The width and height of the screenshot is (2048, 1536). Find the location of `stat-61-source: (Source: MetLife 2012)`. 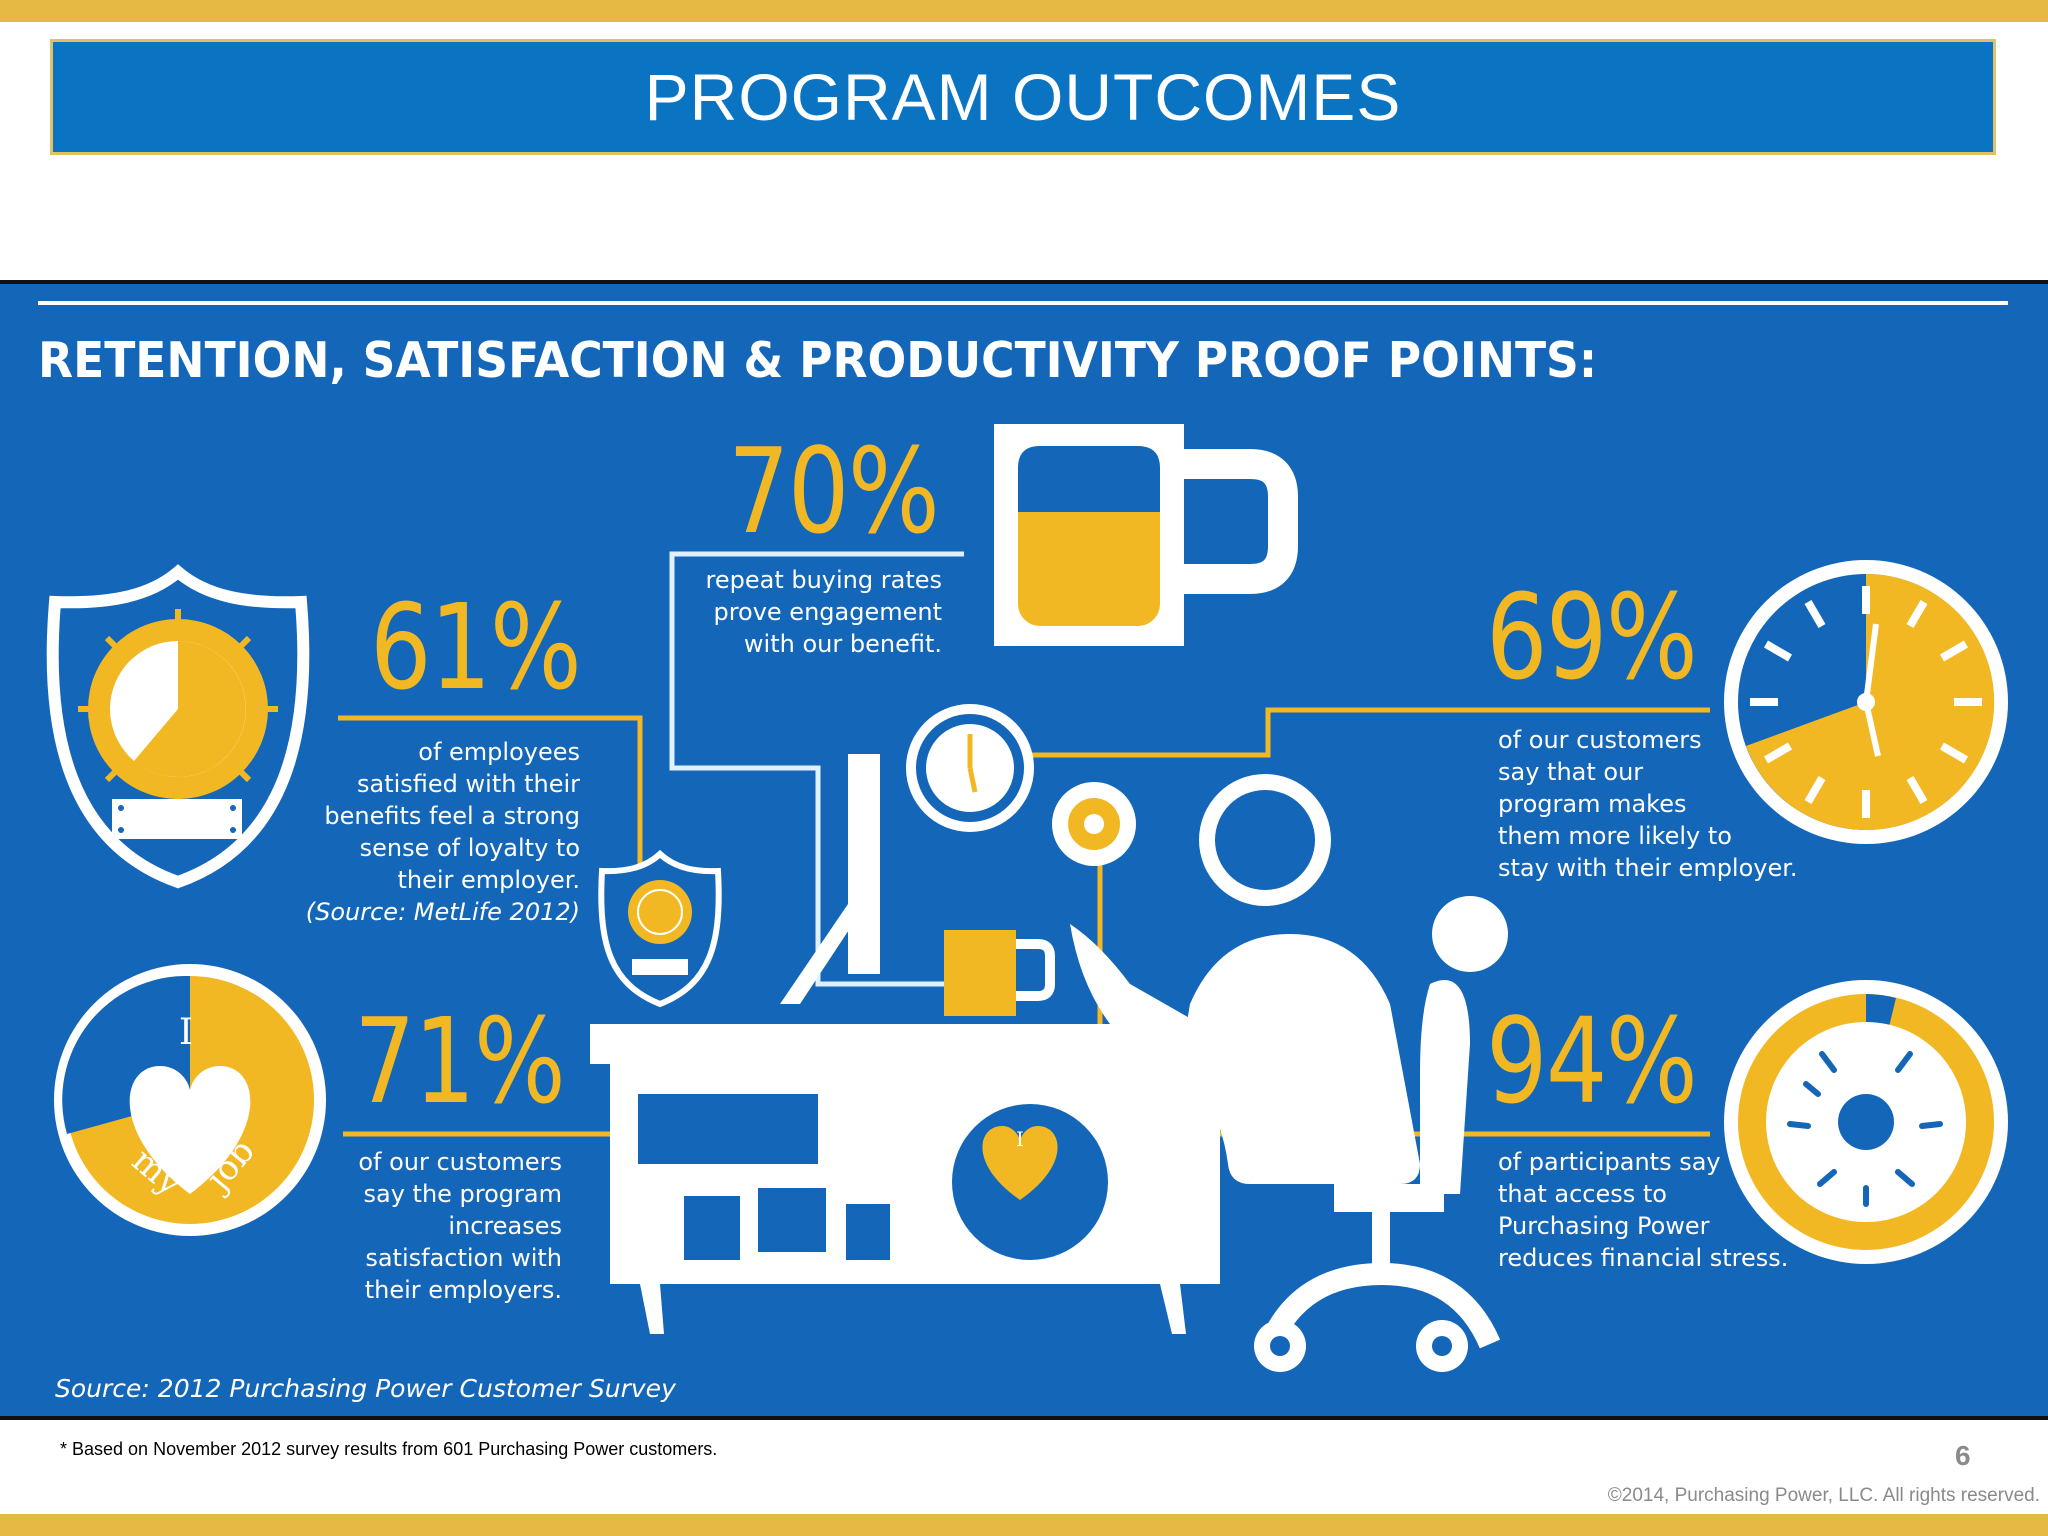

stat-61-source: (Source: MetLife 2012) is located at coordinates (442, 912).